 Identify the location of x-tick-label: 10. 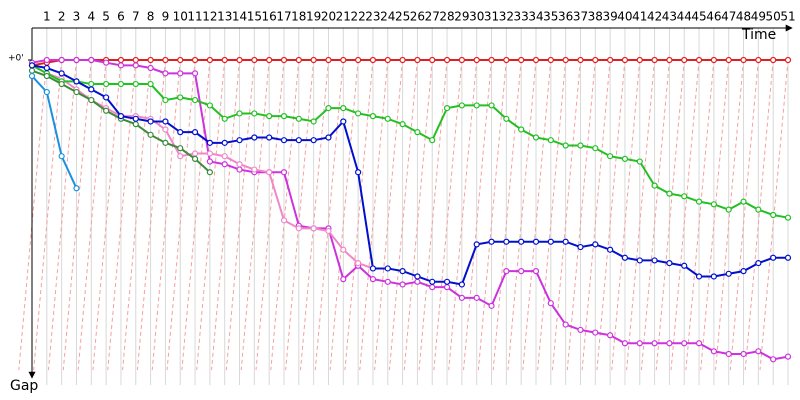
(180, 17).